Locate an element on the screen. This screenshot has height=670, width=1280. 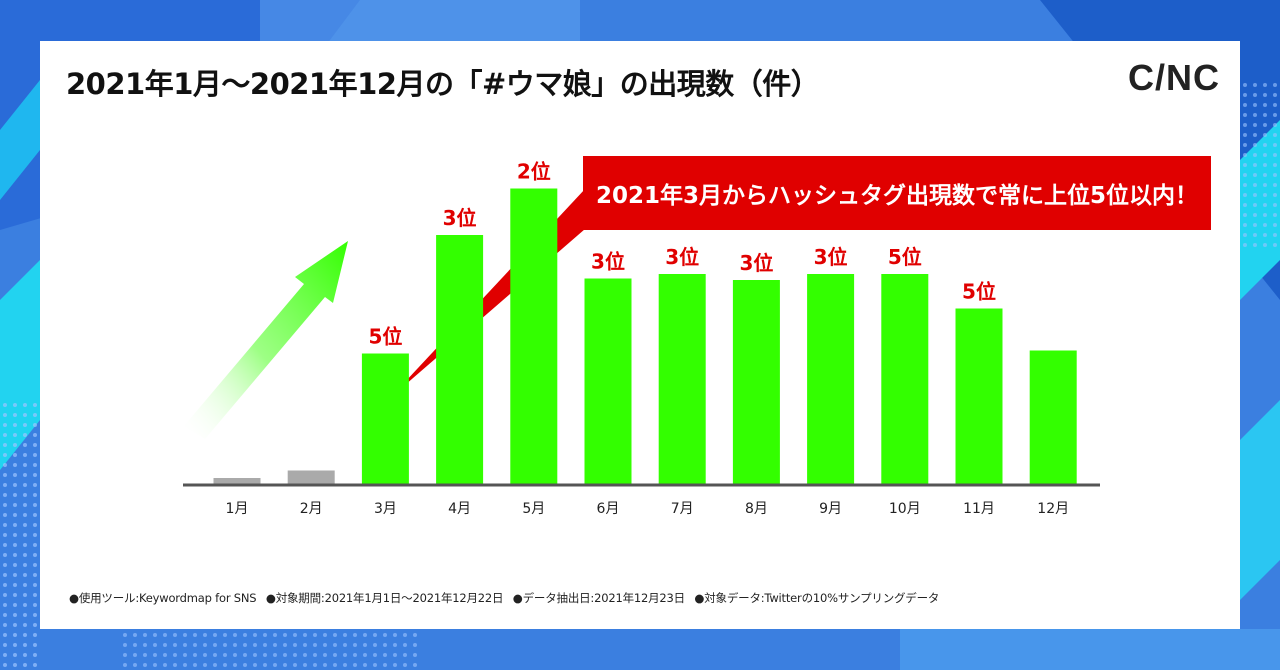
x-tick-label: 5月 is located at coordinates (533, 509).